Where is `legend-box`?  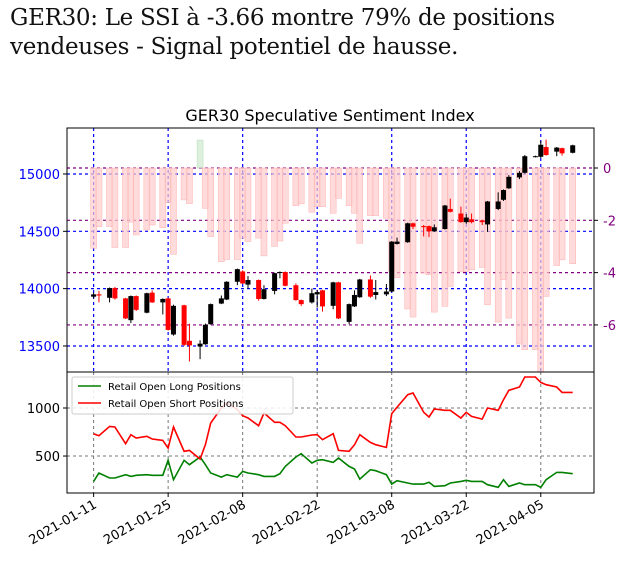
legend-box is located at coordinates (182, 395).